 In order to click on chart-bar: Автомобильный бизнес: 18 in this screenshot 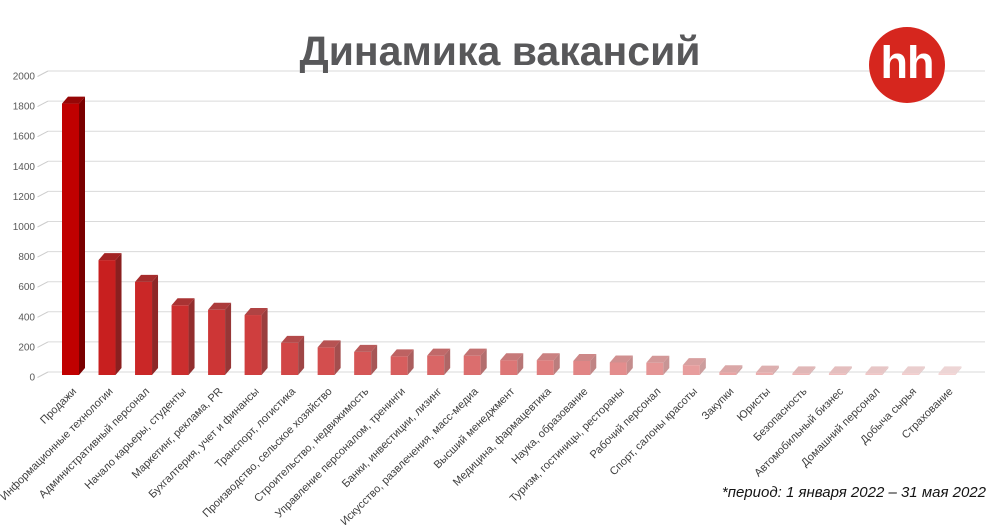, I will do `click(840, 370)`.